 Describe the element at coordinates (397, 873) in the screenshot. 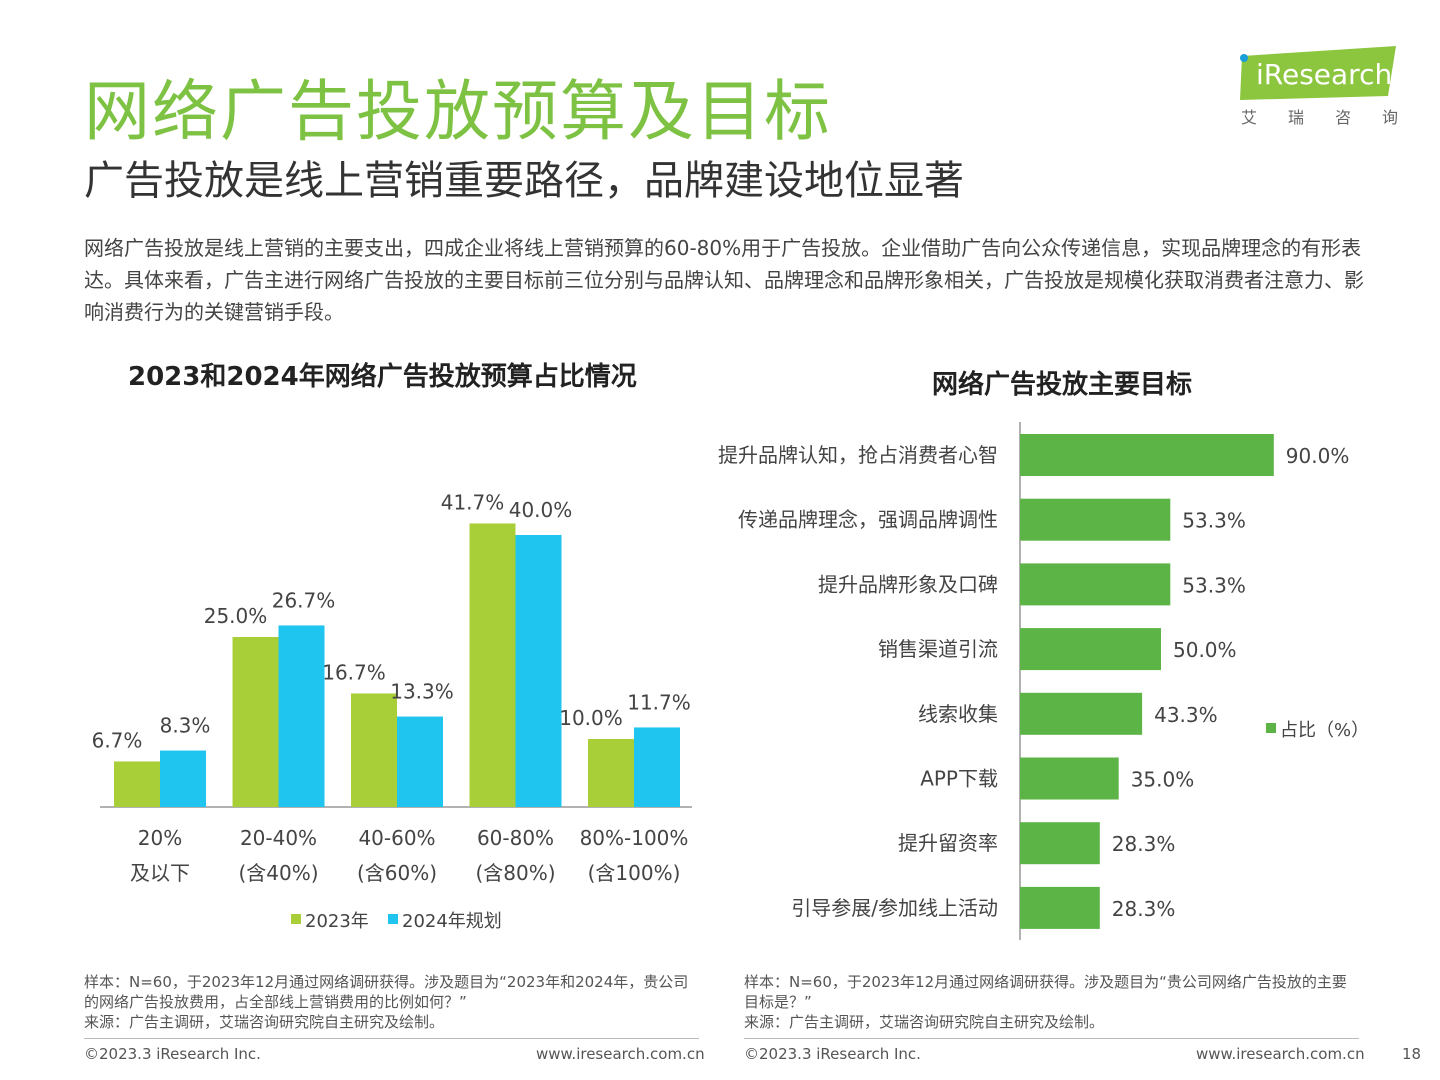

I see `x-tick-label: (含60%)` at that location.